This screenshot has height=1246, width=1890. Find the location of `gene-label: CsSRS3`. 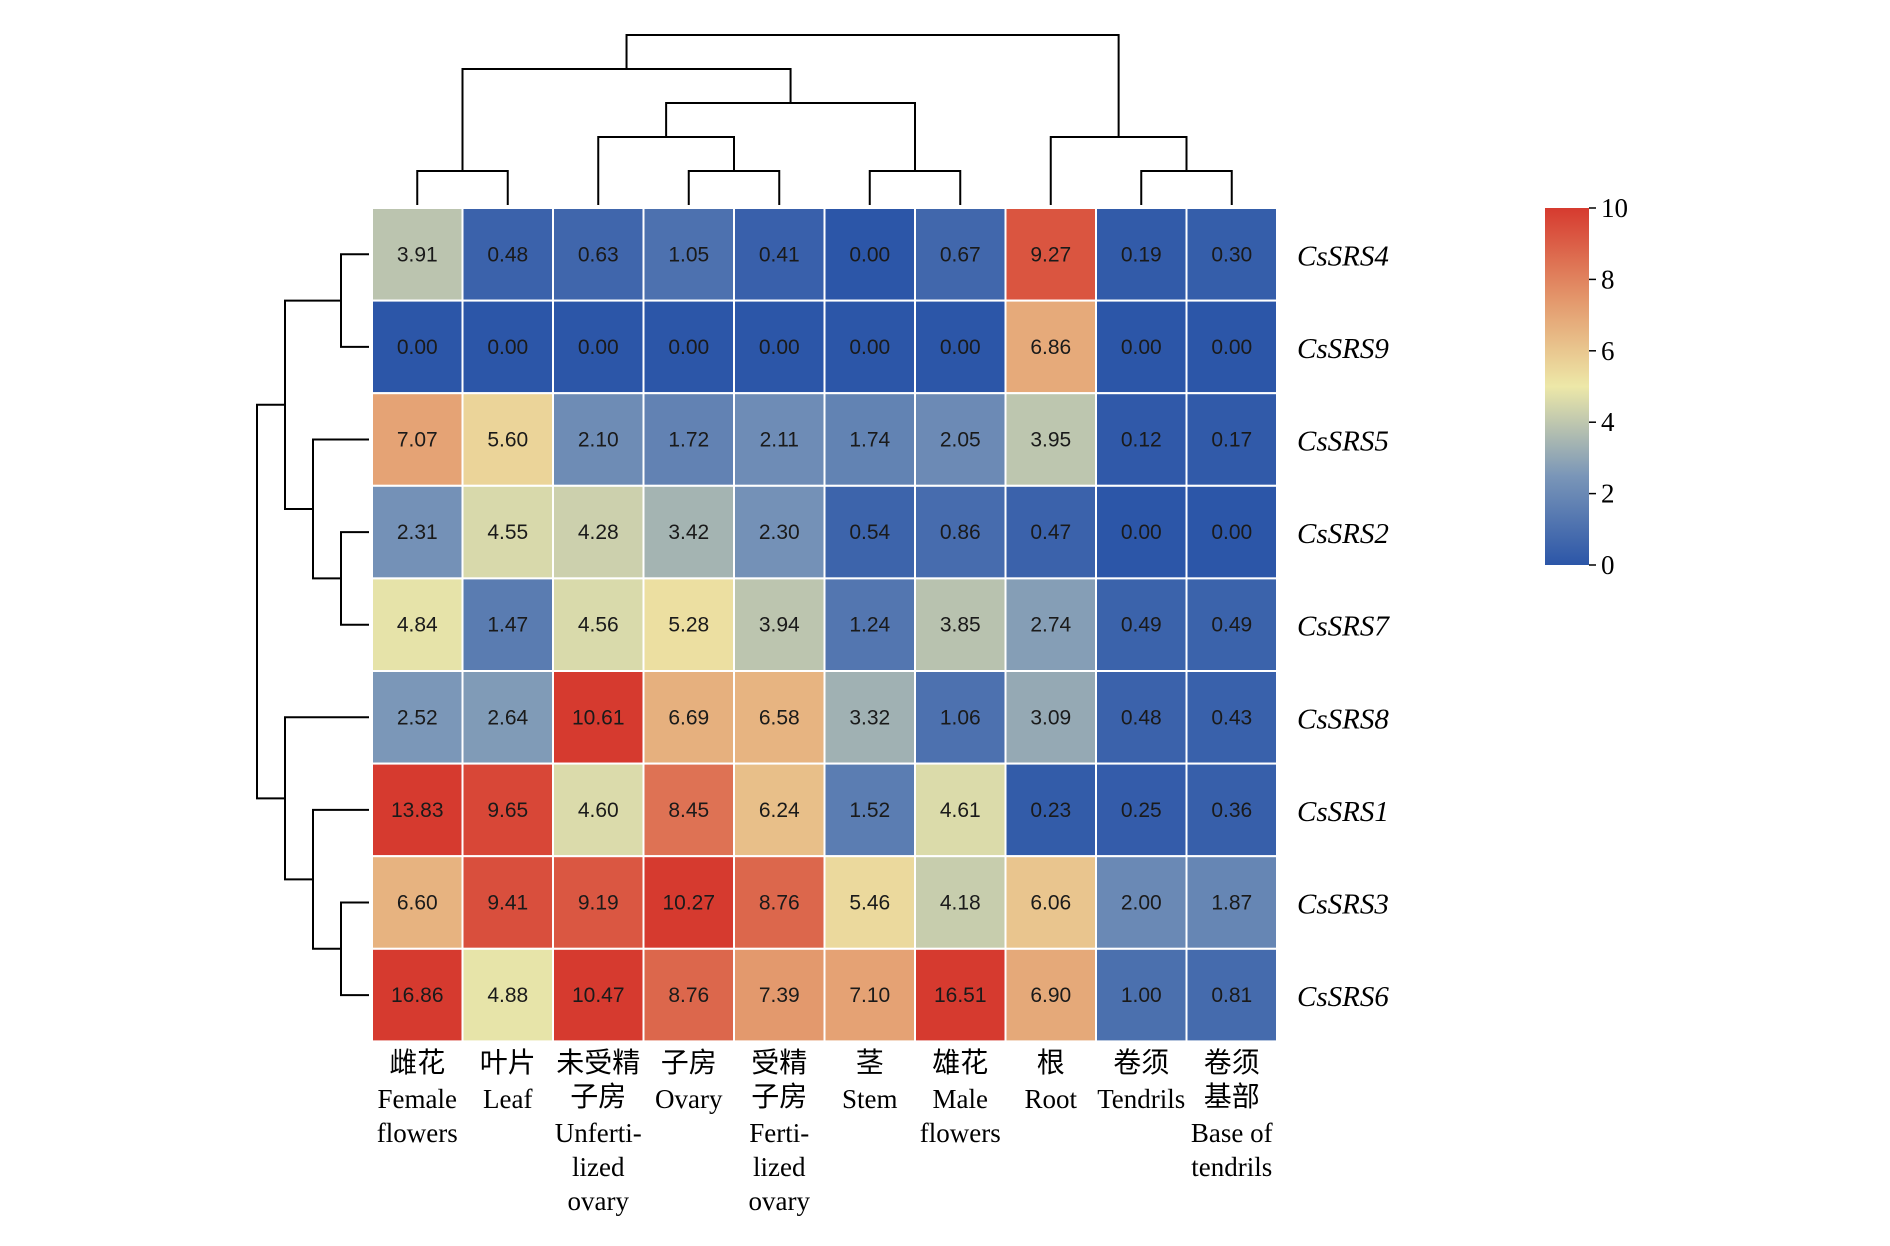

gene-label: CsSRS3 is located at coordinates (1343, 905).